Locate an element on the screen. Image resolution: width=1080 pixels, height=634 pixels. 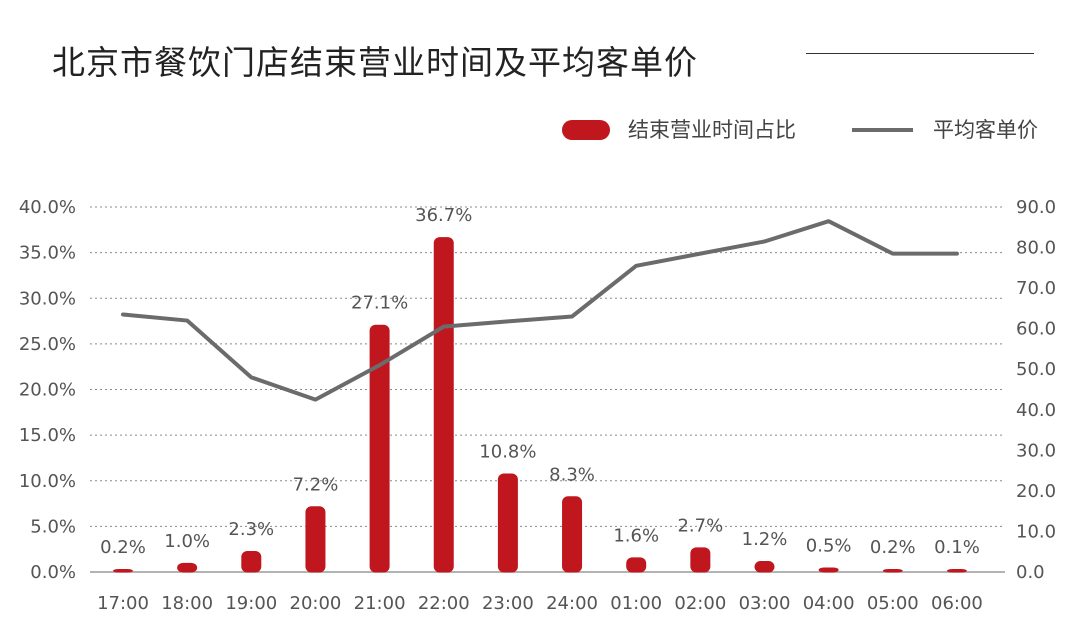
y-left-tick-label: 0.0% is located at coordinates (53, 572).